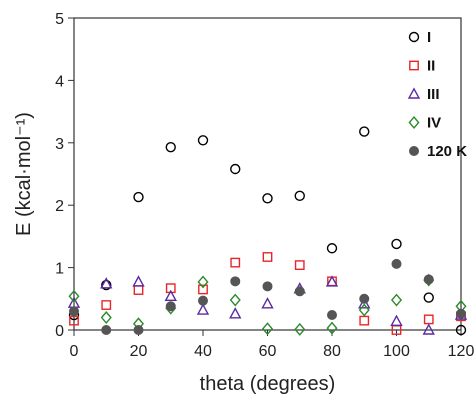 The height and width of the screenshot is (399, 474). I want to click on x-tick-label: 40, so click(203, 351).